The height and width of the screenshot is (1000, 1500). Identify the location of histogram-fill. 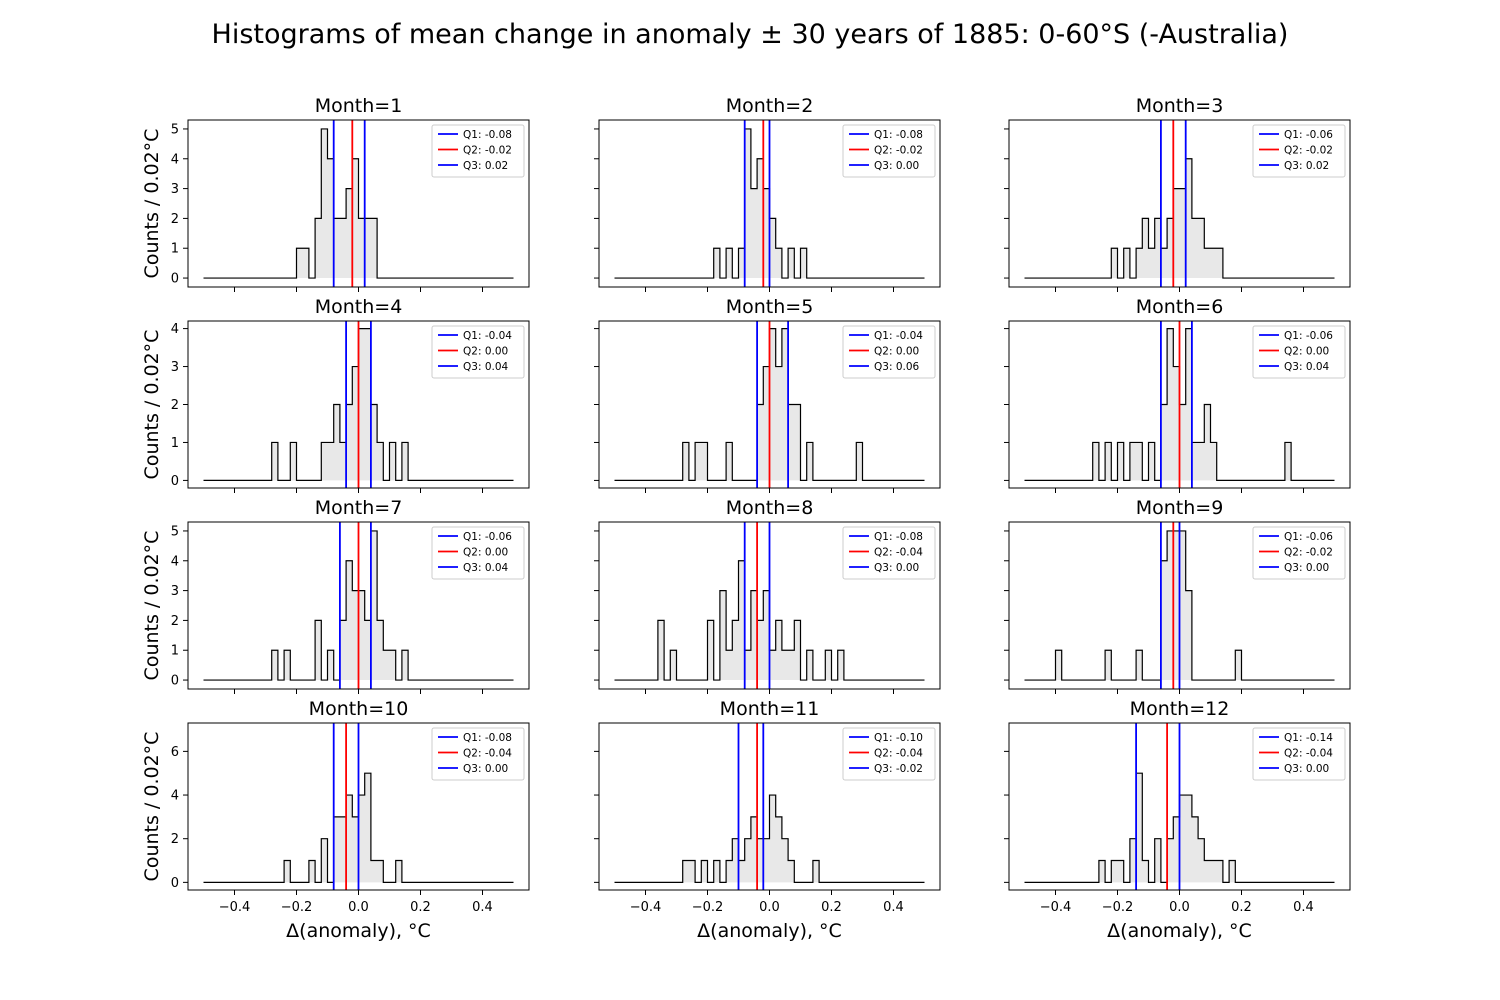
(1179, 218).